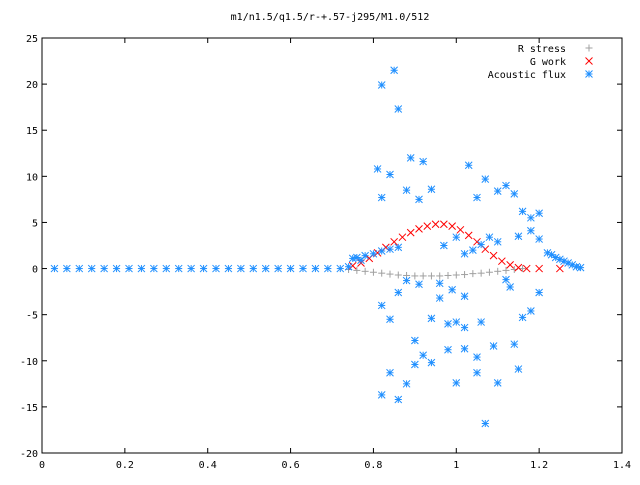 This screenshot has height=485, width=640. What do you see at coordinates (35, 223) in the screenshot?
I see `y-tick-label: 5` at bounding box center [35, 223].